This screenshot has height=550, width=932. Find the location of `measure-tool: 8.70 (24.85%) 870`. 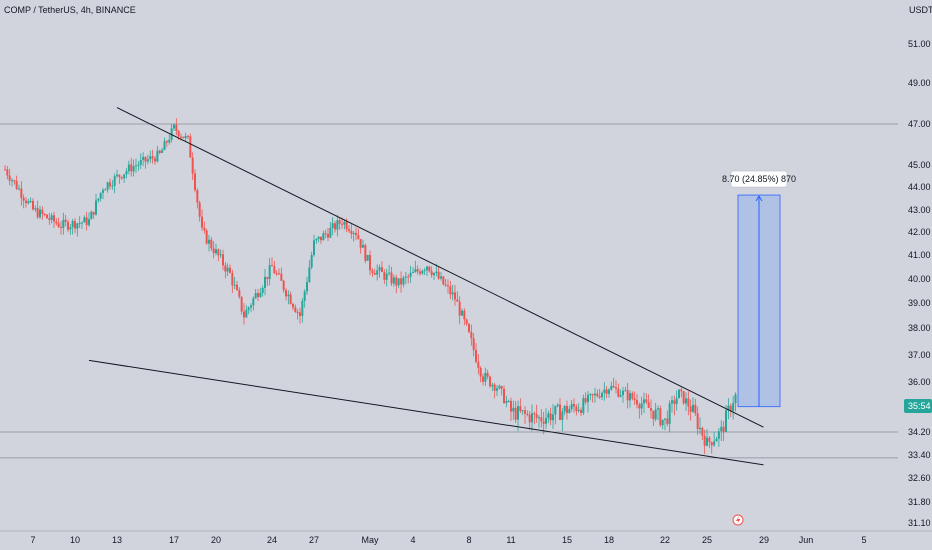

measure-tool: 8.70 (24.85%) 870 is located at coordinates (759, 289).